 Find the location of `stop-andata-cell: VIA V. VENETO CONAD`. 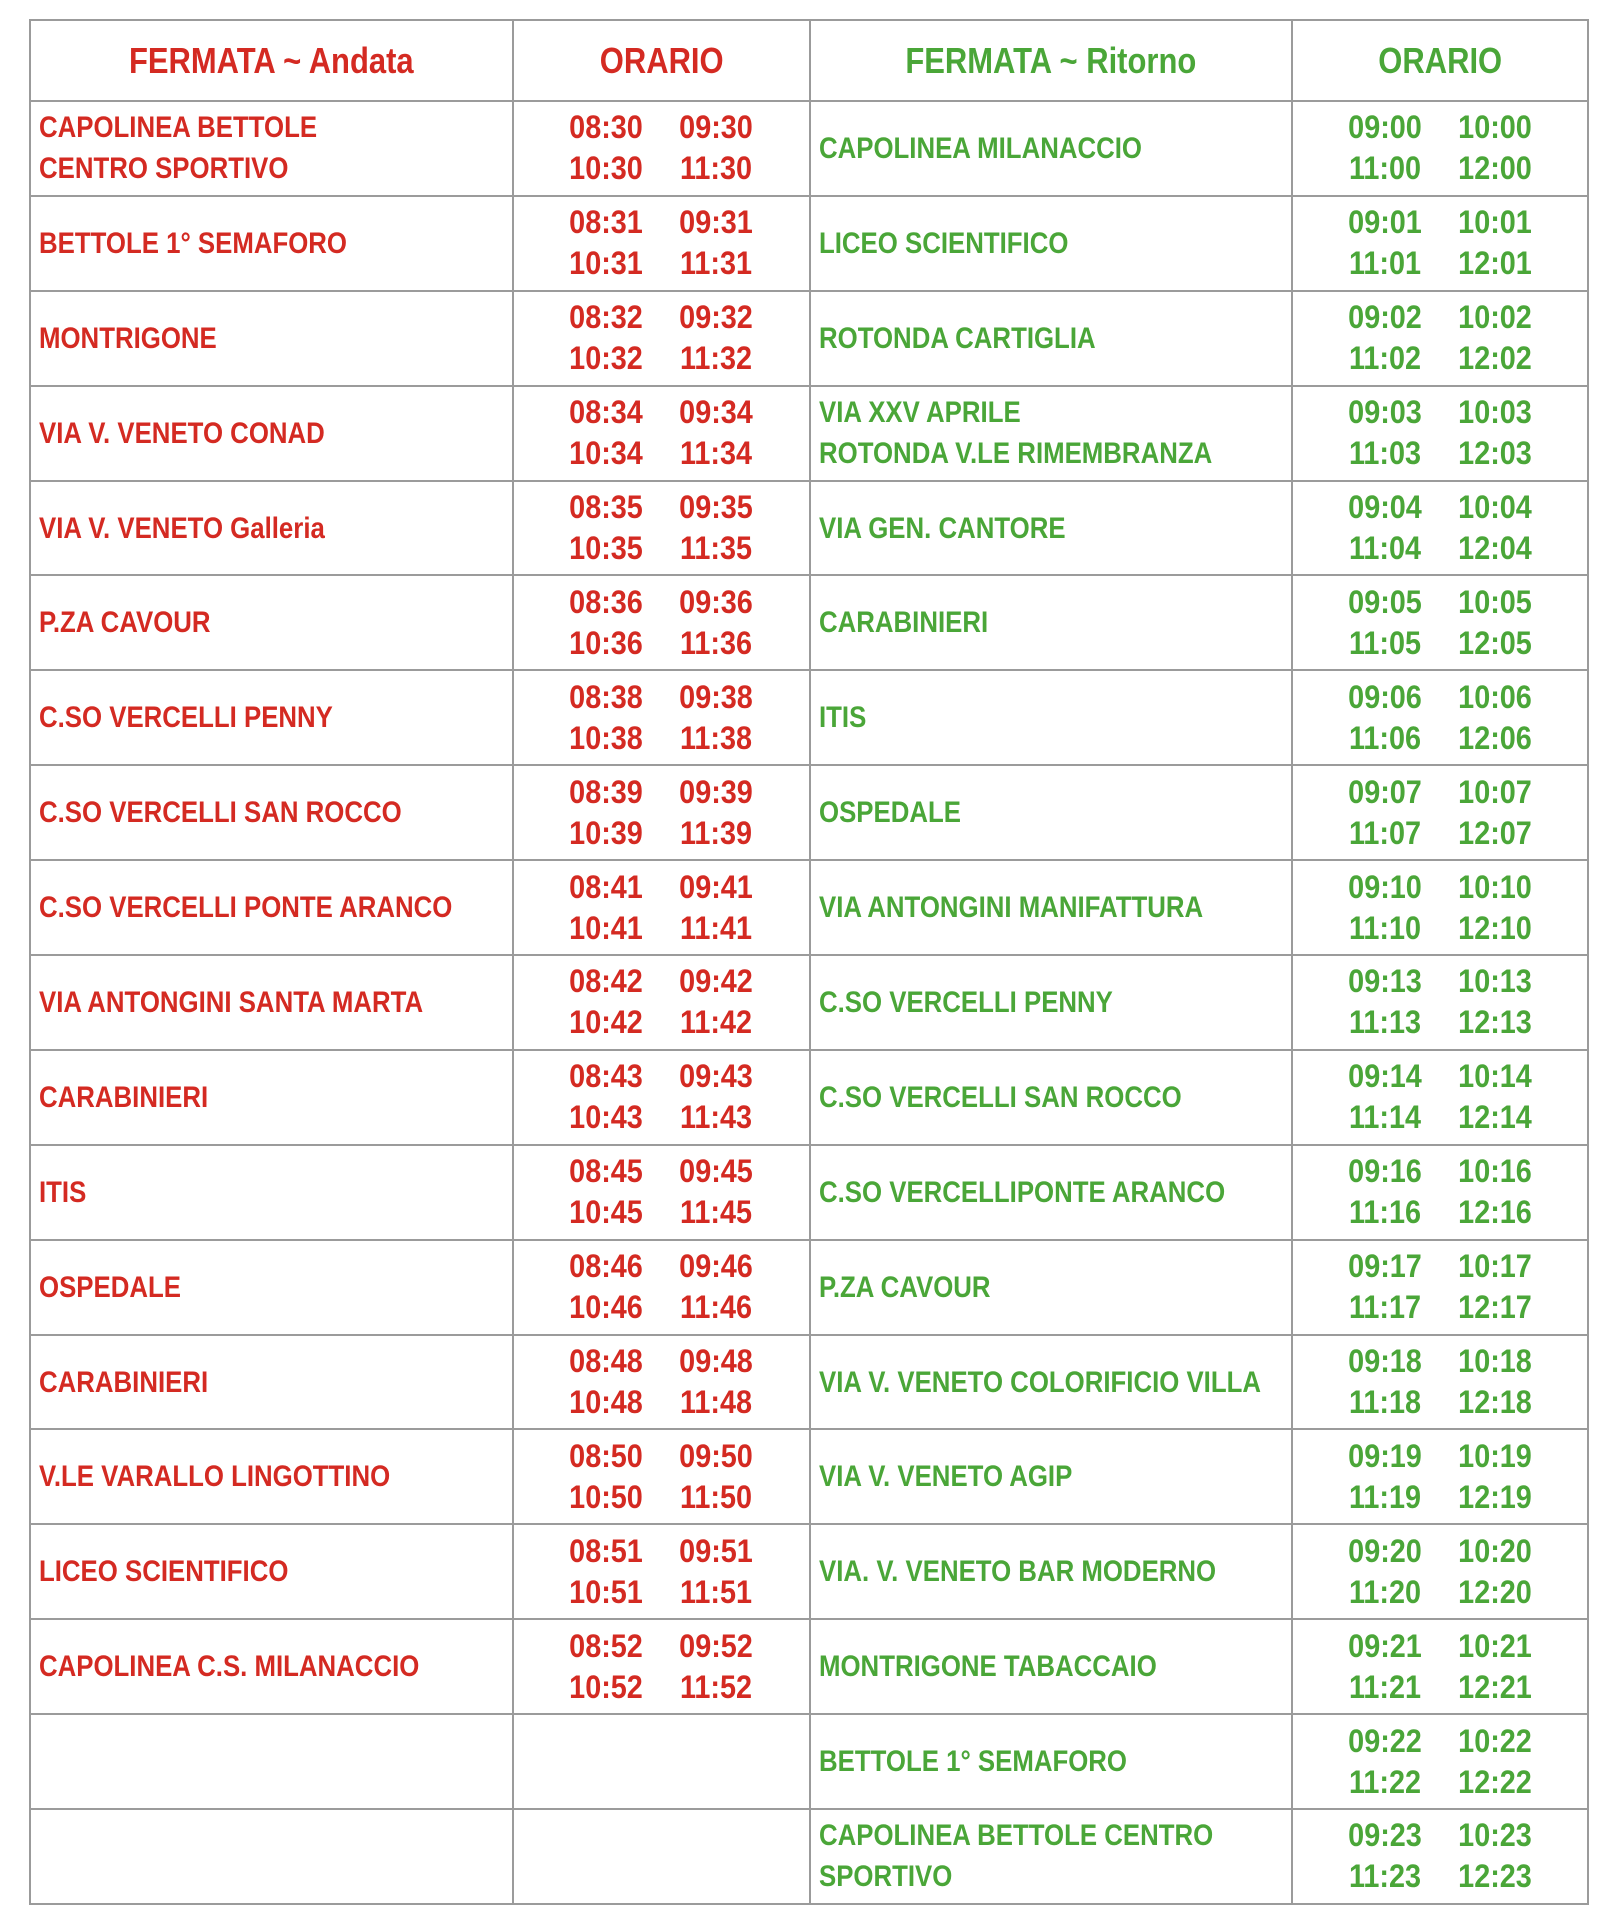

stop-andata-cell: VIA V. VENETO CONAD is located at coordinates (271, 433).